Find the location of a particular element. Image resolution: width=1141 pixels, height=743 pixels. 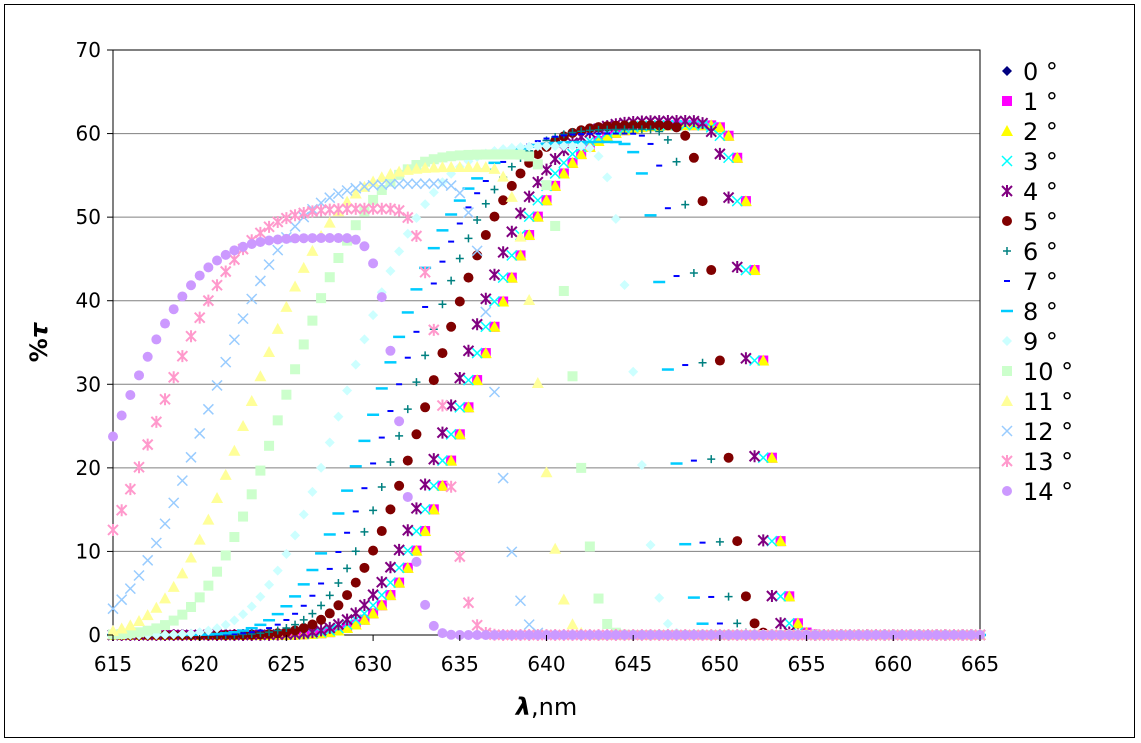

x-tick-label: 650 is located at coordinates (720, 664).